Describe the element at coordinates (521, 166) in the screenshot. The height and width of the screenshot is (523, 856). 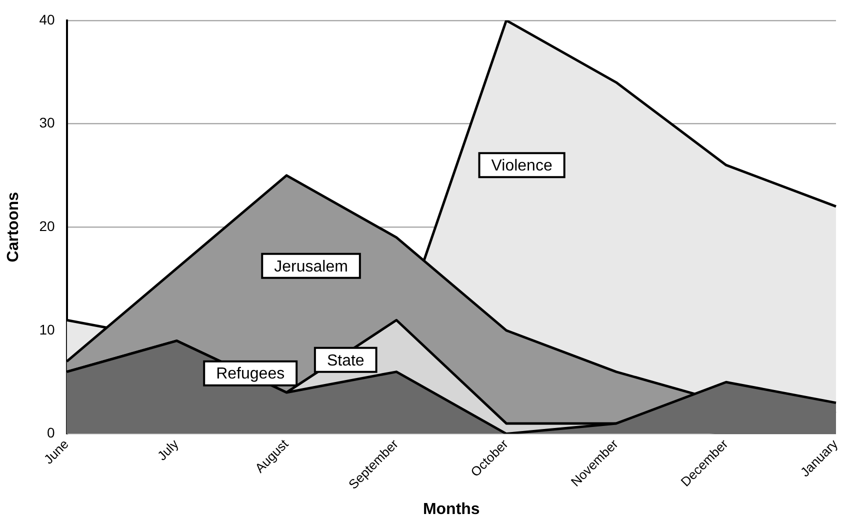
I see `series-label: Violence` at that location.